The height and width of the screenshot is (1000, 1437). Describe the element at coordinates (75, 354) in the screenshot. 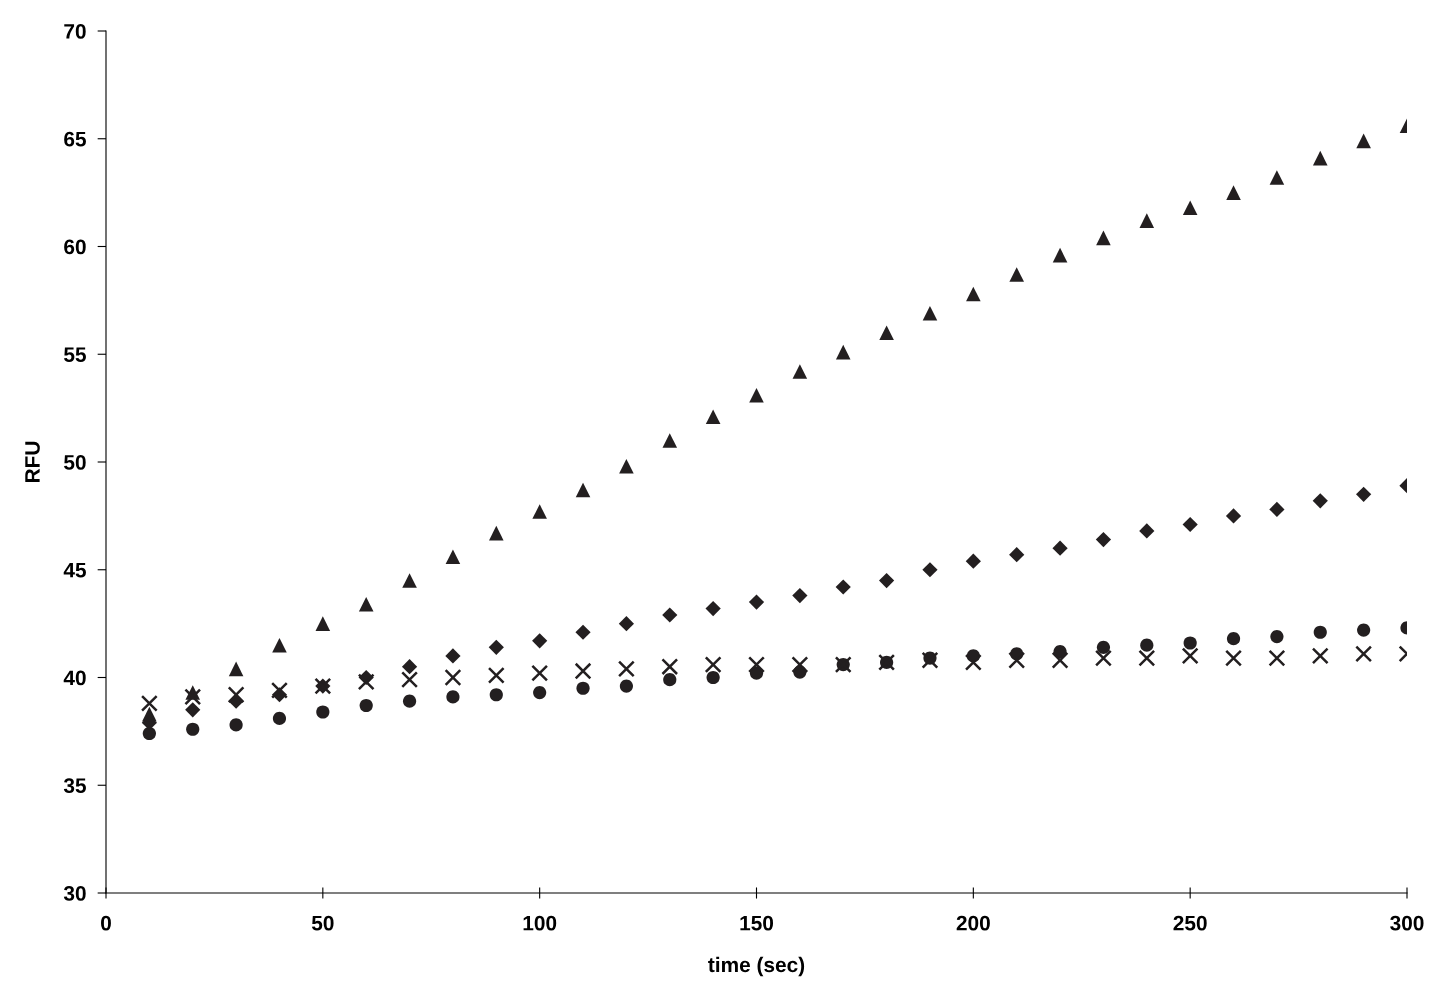

I see `y-tick-label: 55` at that location.